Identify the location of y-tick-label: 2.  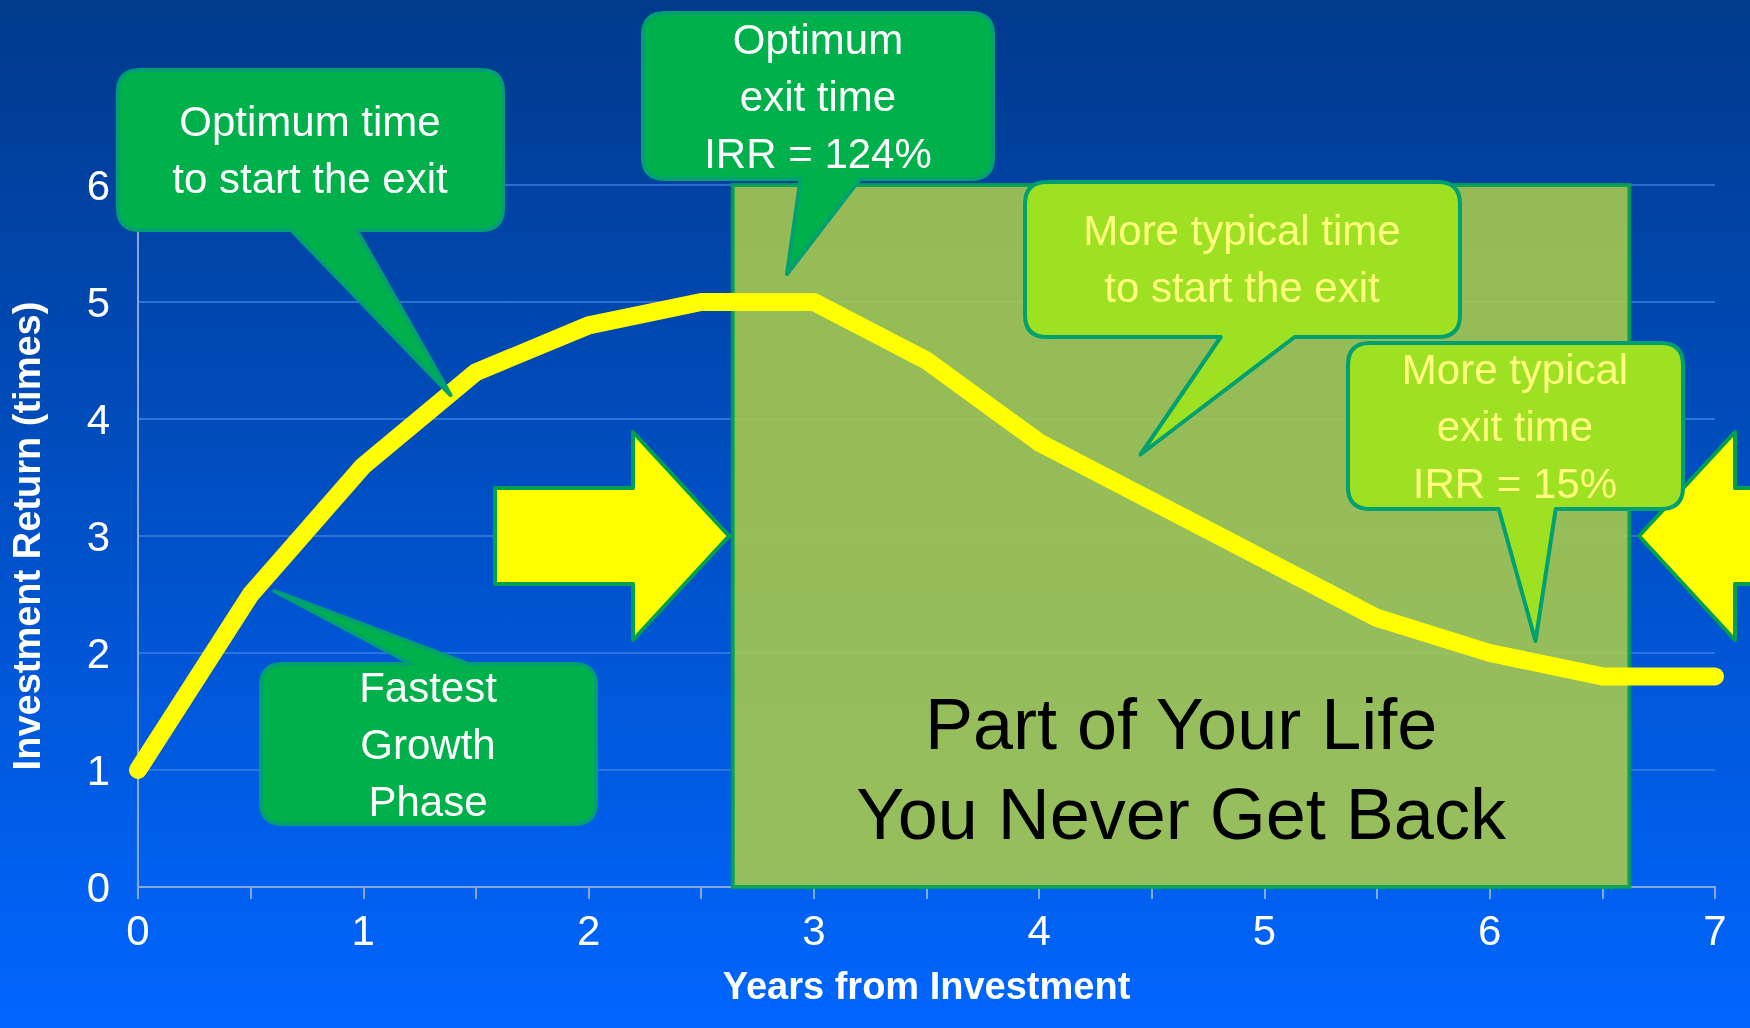
(98, 653).